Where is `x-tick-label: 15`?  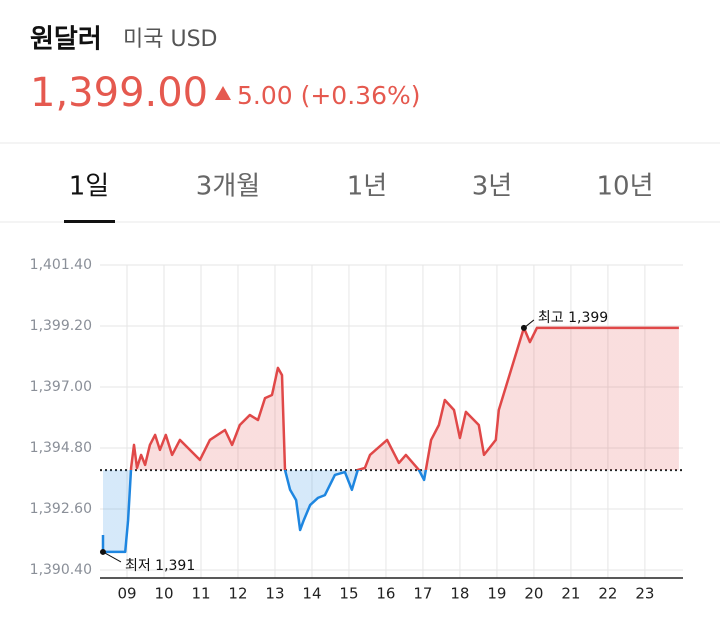 x-tick-label: 15 is located at coordinates (348, 594).